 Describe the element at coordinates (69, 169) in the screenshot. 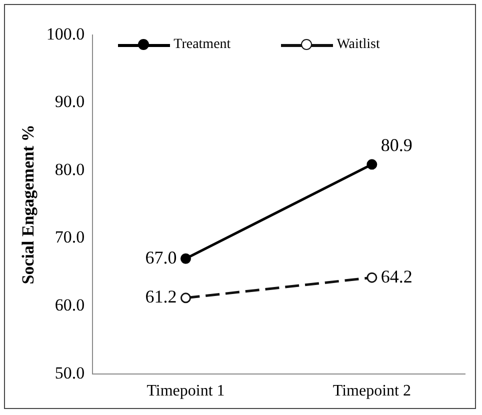

I see `y-tick-label: 80.0` at that location.